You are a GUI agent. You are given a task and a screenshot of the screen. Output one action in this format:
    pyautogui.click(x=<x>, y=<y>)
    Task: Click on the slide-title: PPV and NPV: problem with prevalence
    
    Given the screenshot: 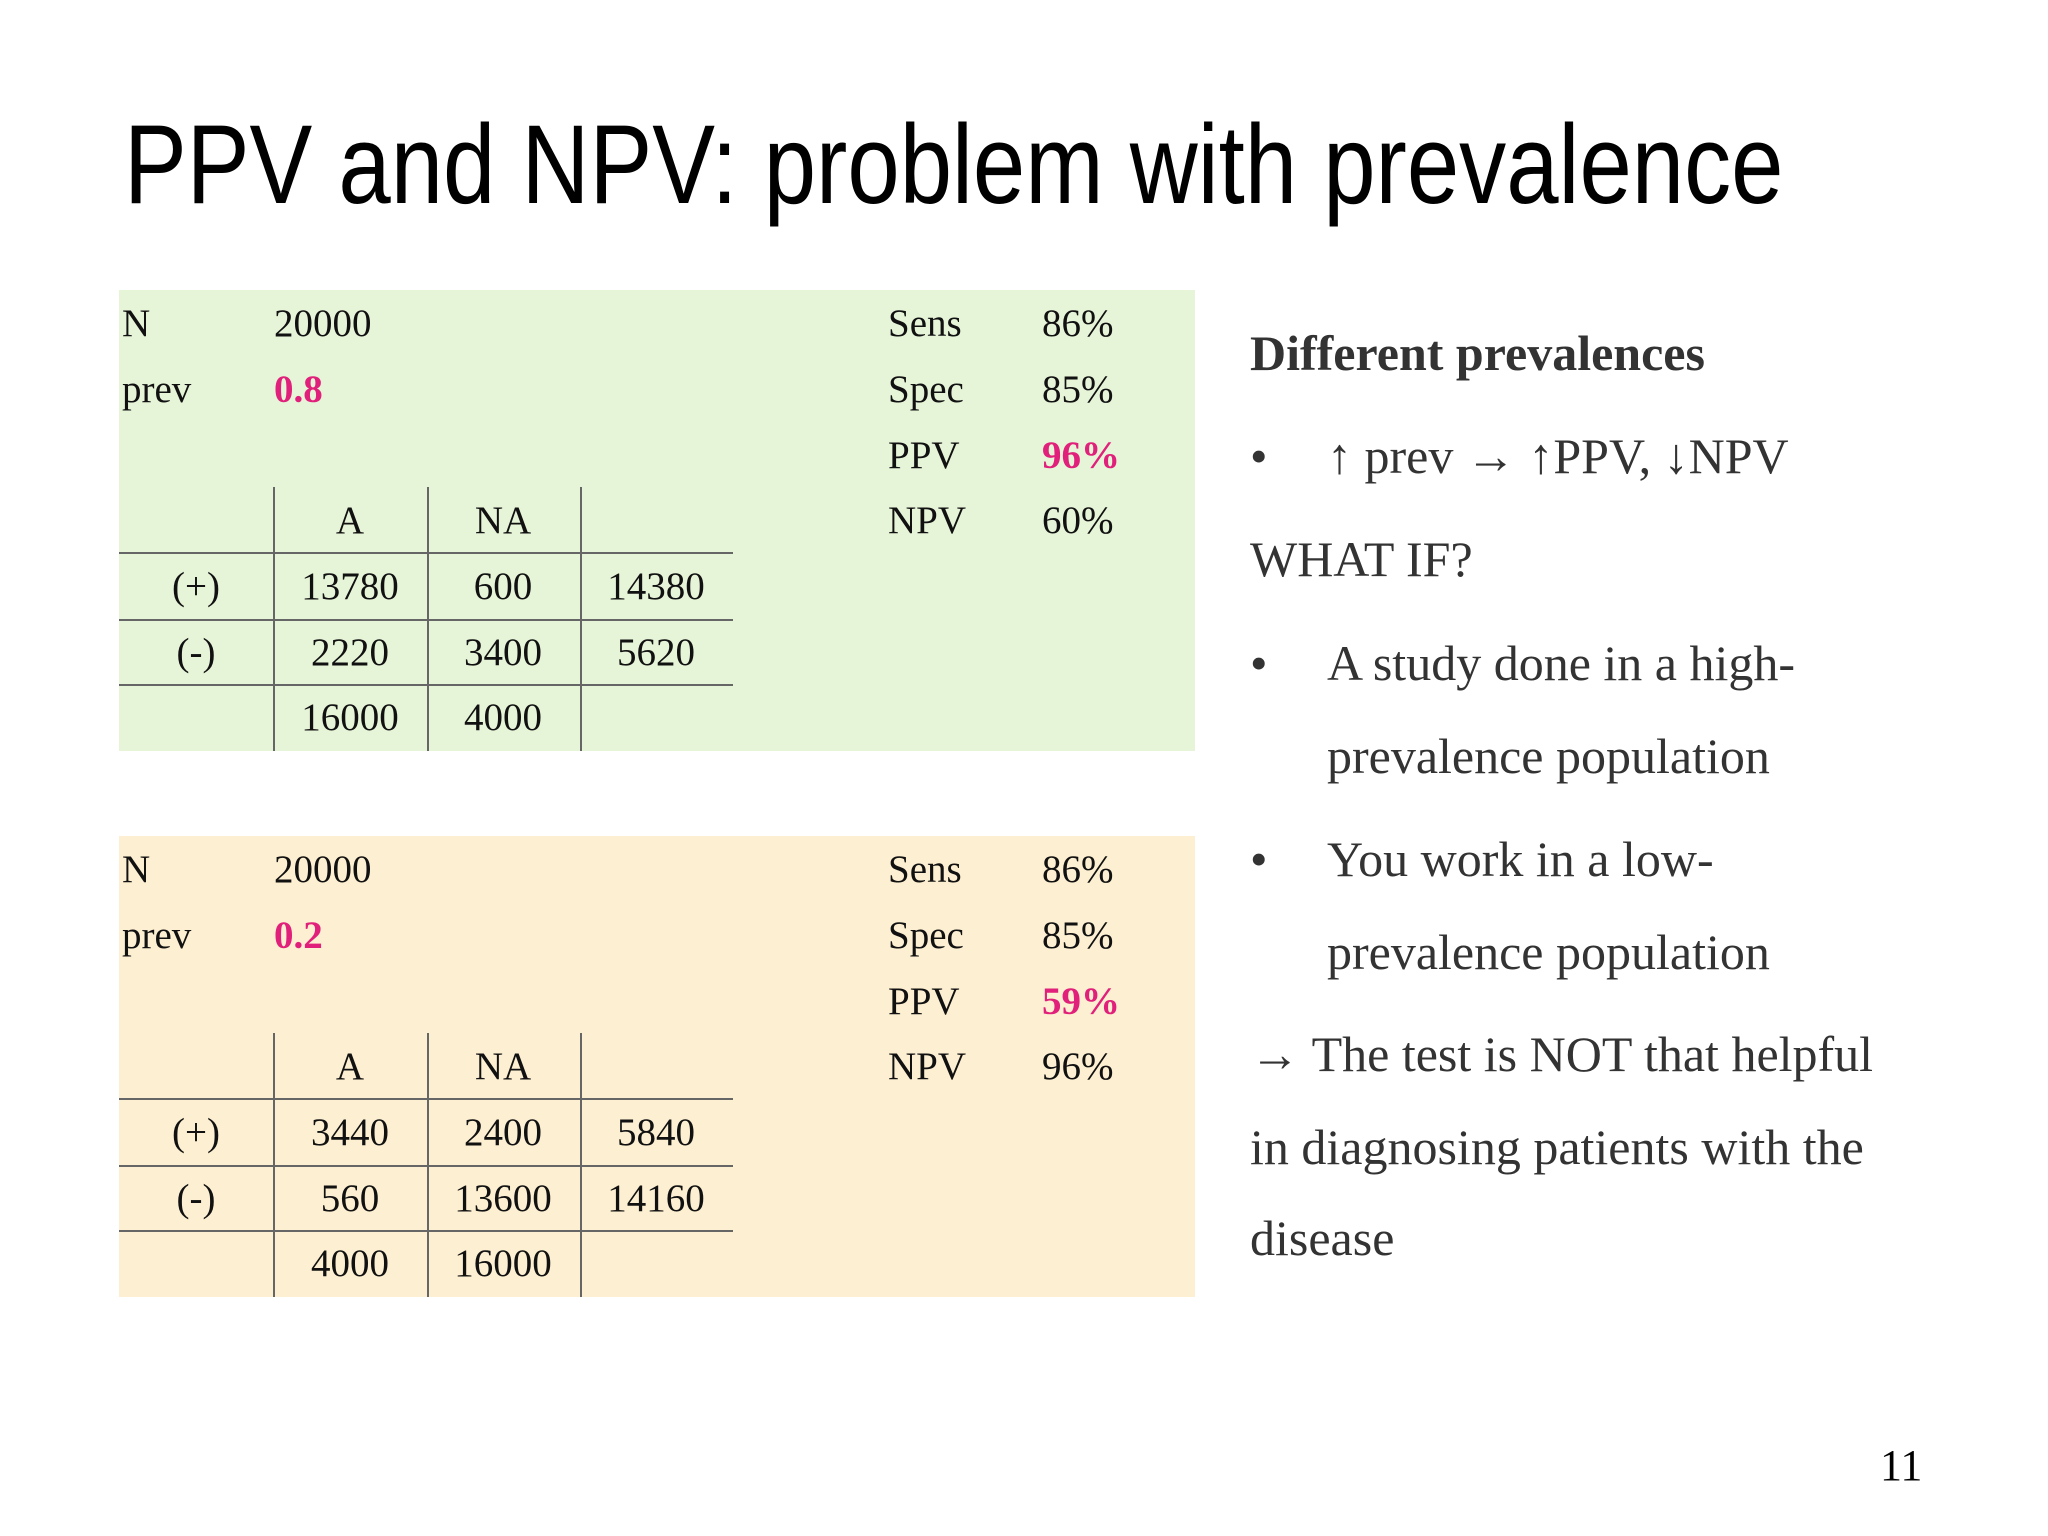 What is the action you would take?
    pyautogui.click(x=954, y=164)
    